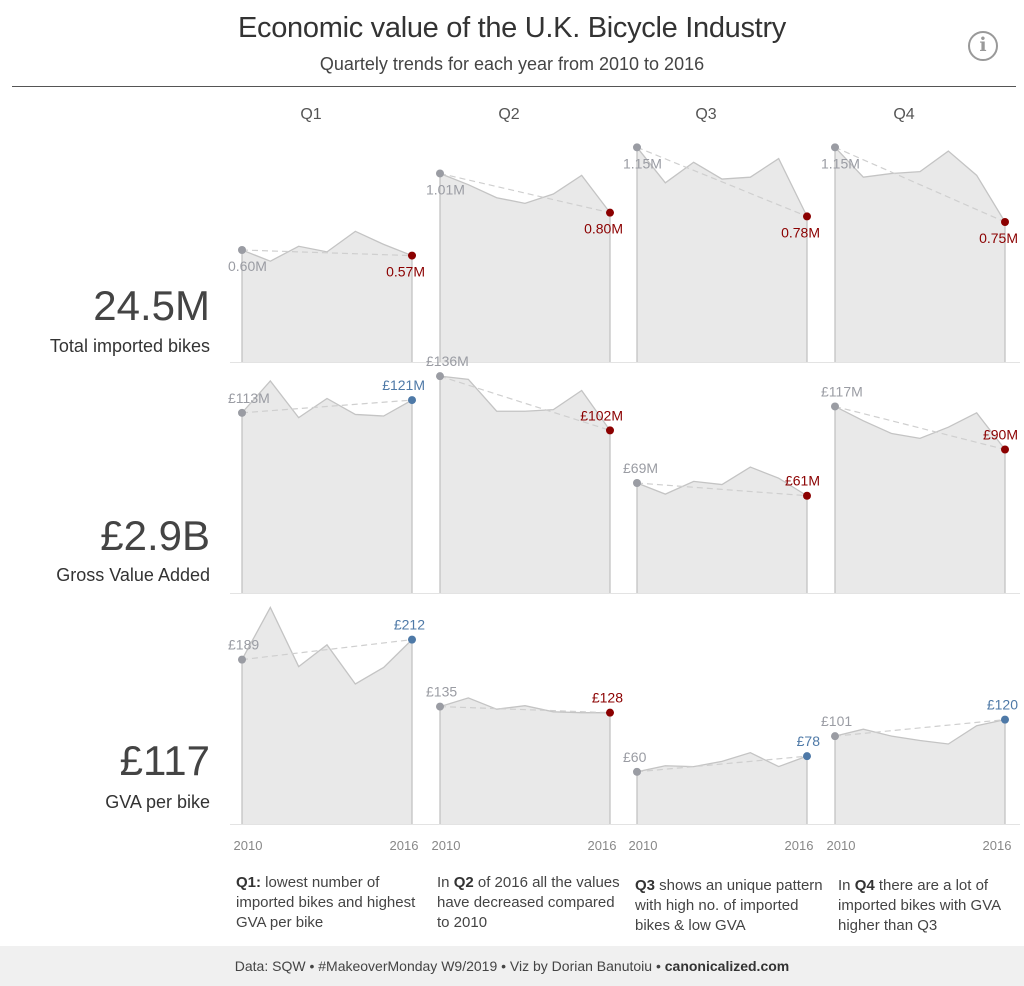 This screenshot has width=1024, height=986. What do you see at coordinates (705, 114) in the screenshot?
I see `column-header-q3: Q3` at bounding box center [705, 114].